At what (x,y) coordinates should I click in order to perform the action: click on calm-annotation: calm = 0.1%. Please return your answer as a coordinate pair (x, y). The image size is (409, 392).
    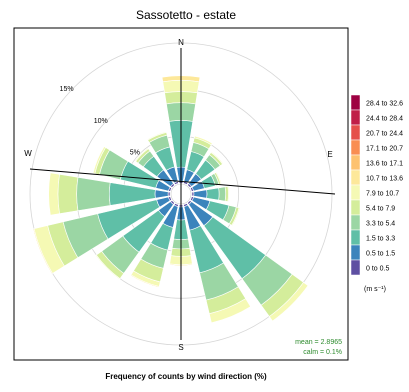
    Looking at the image, I should click on (322, 352).